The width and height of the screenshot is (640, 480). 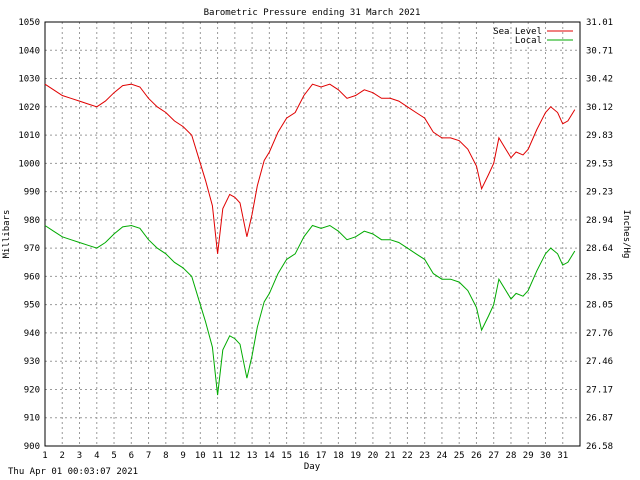 I want to click on y-tick-label-left: 960, so click(x=32, y=277).